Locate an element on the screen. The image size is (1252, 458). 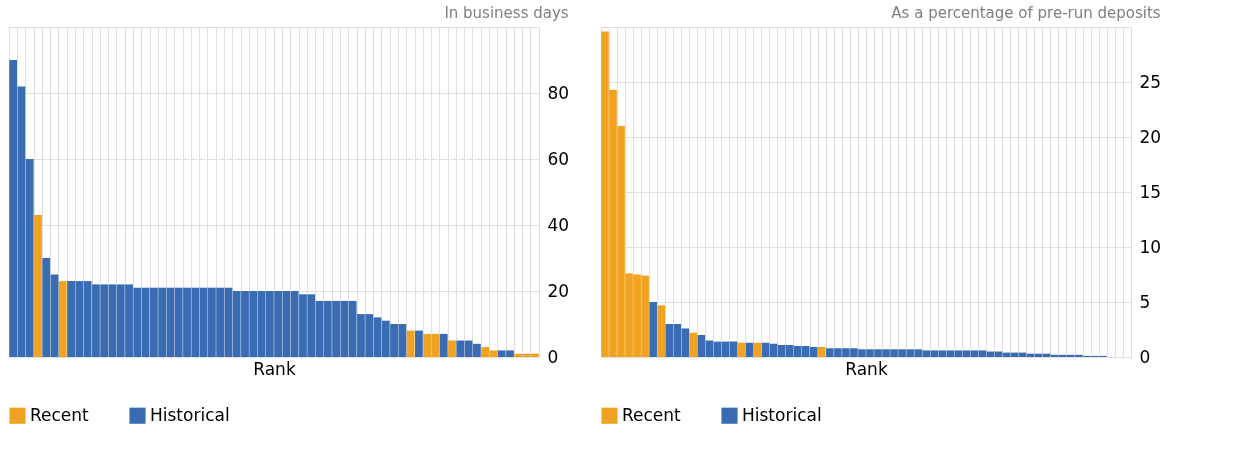
y-tick-label: 5 is located at coordinates (1145, 301).